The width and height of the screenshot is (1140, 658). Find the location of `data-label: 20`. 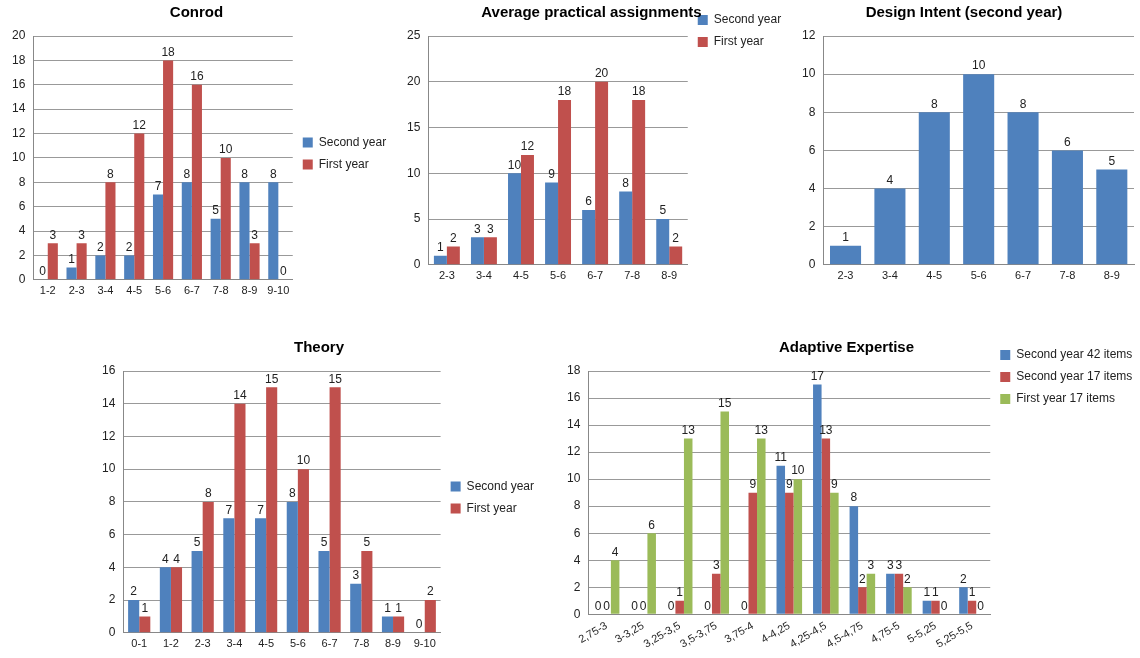

data-label: 20 is located at coordinates (601, 73).